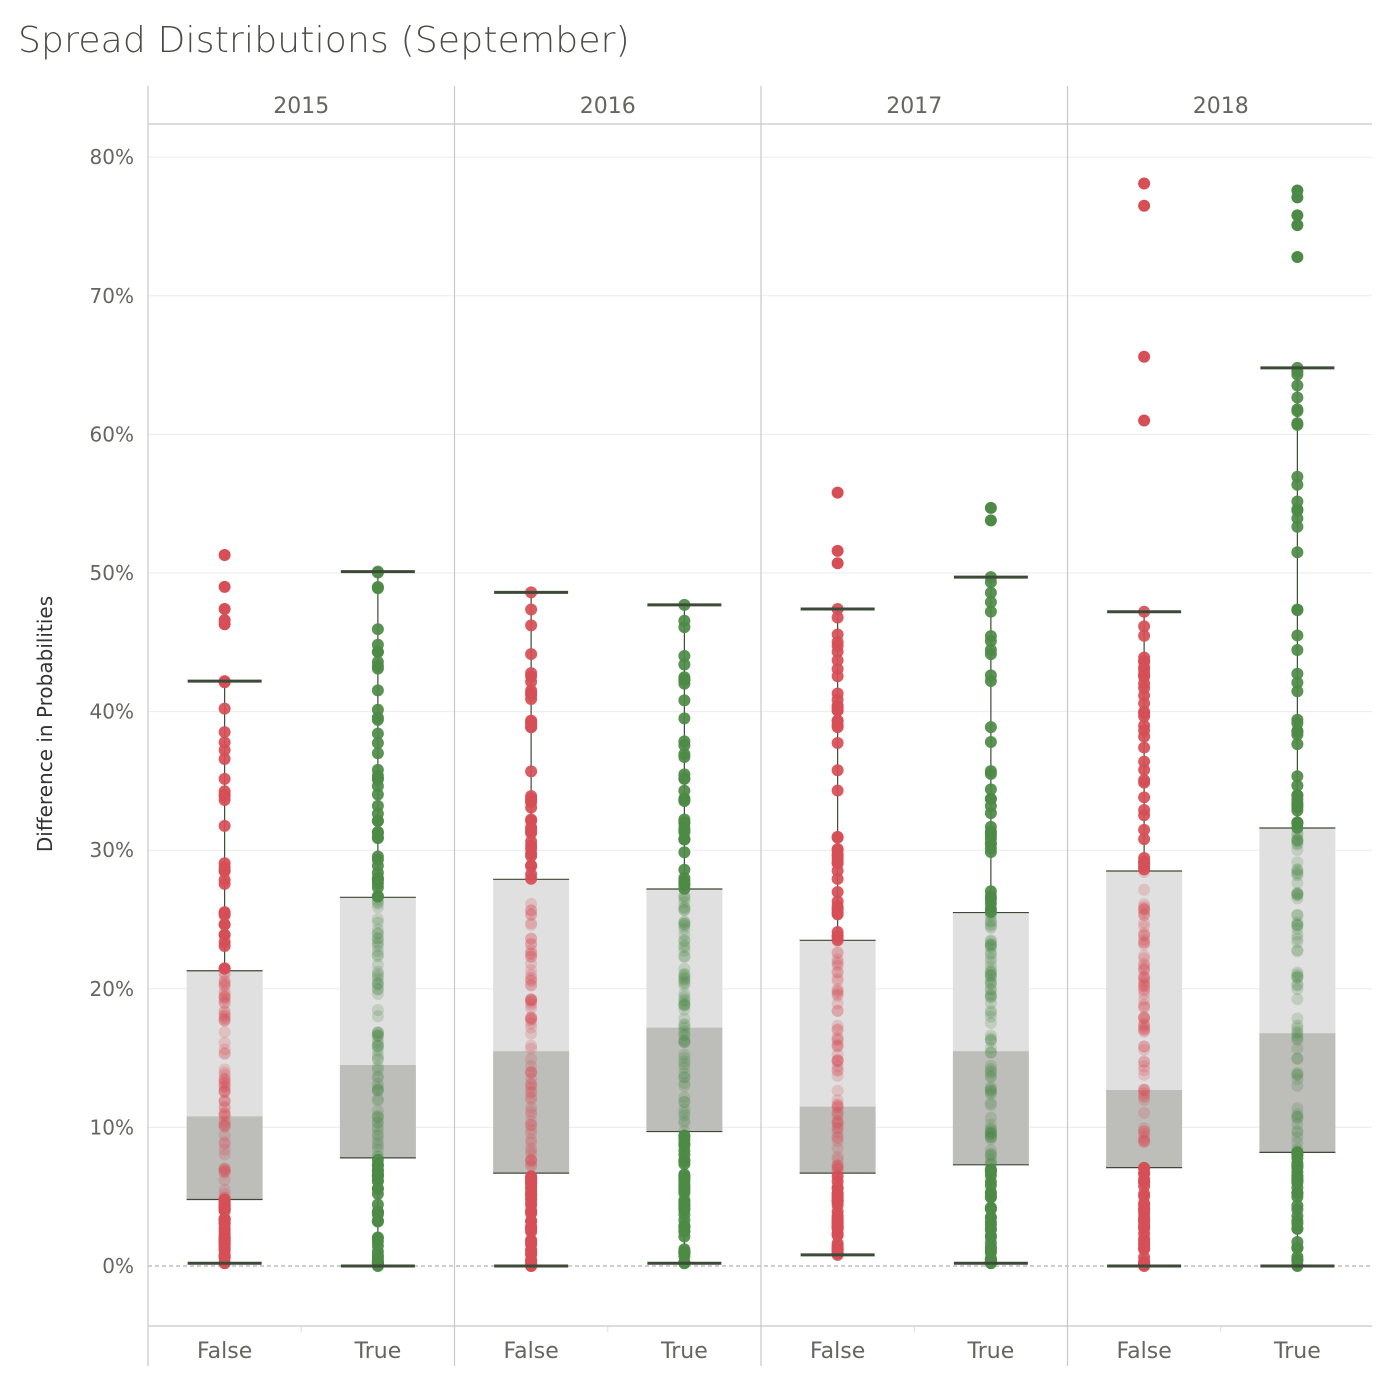 Image resolution: width=1400 pixels, height=1381 pixels. Describe the element at coordinates (118, 1266) in the screenshot. I see `y-tick-label: 0%` at that location.